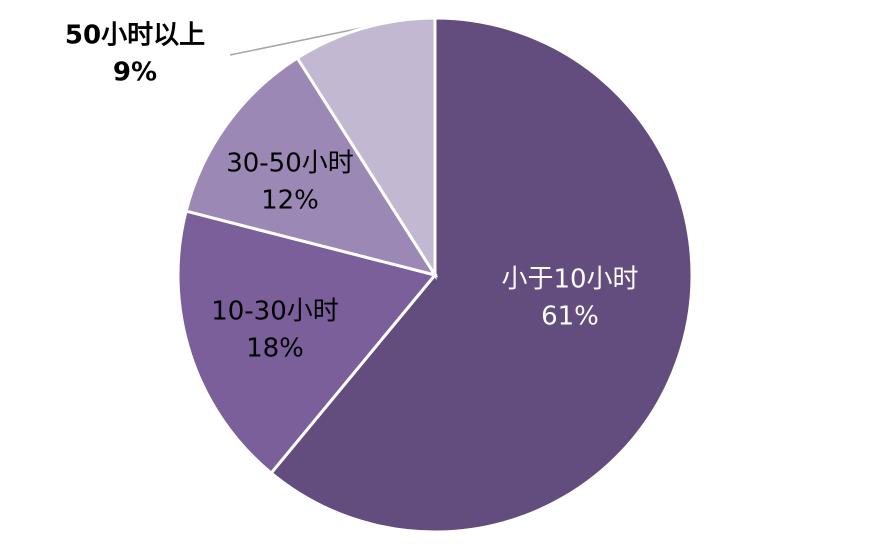 This screenshot has width=884, height=547. I want to click on slice-category-label: 30-50小时, so click(290, 164).